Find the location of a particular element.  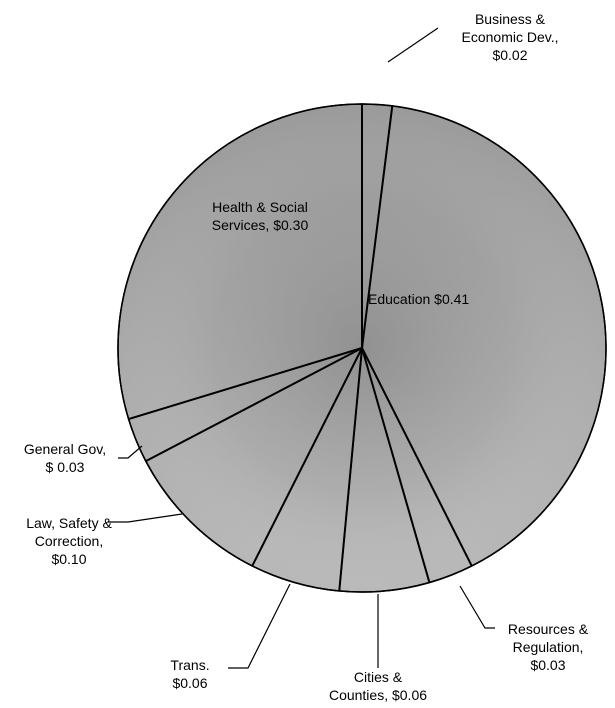

slice-label-line: $0.02 is located at coordinates (510, 55).